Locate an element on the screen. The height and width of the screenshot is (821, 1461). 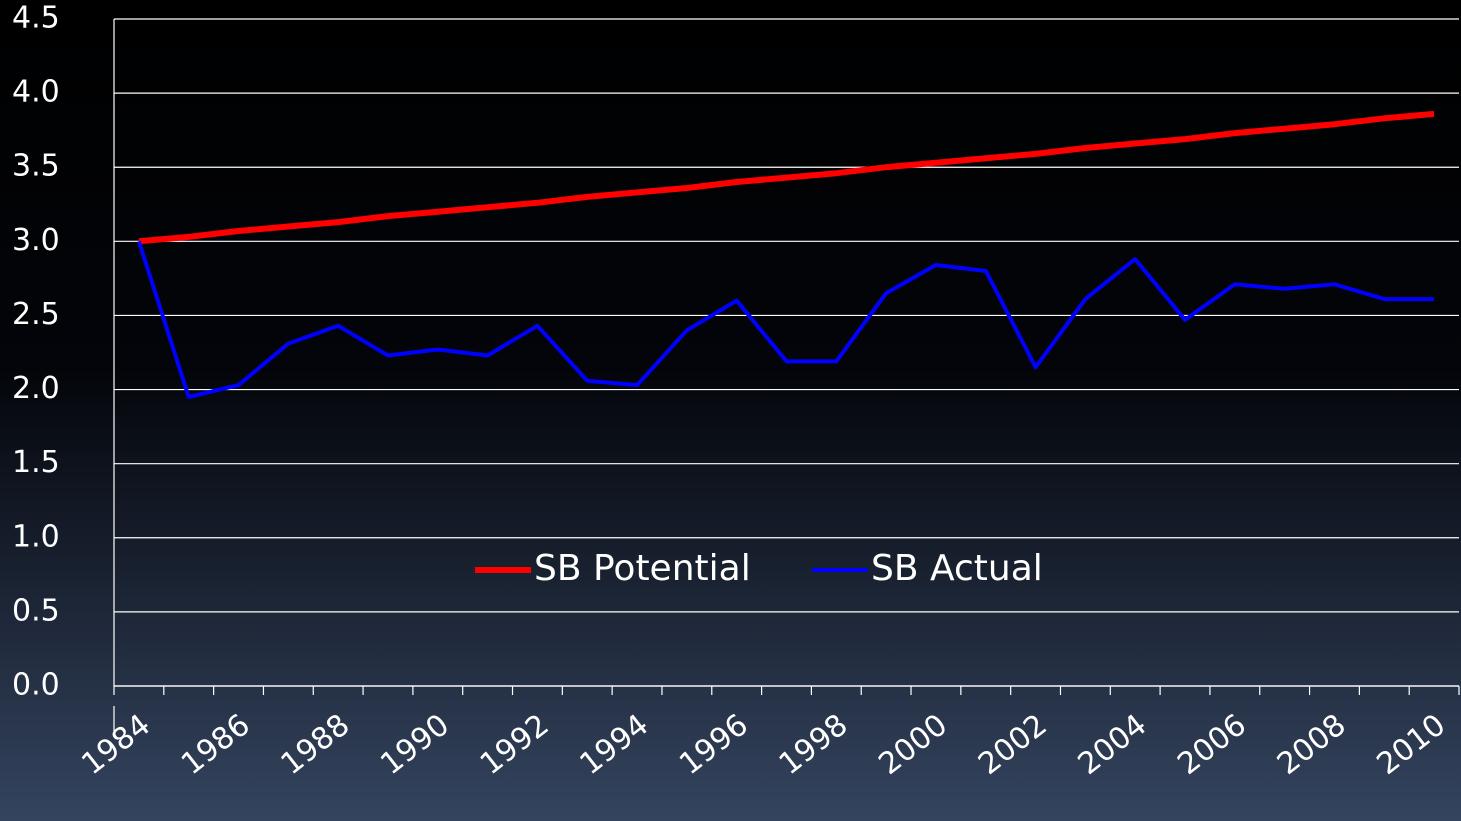
y-tick-label: 2.5 is located at coordinates (36, 314).